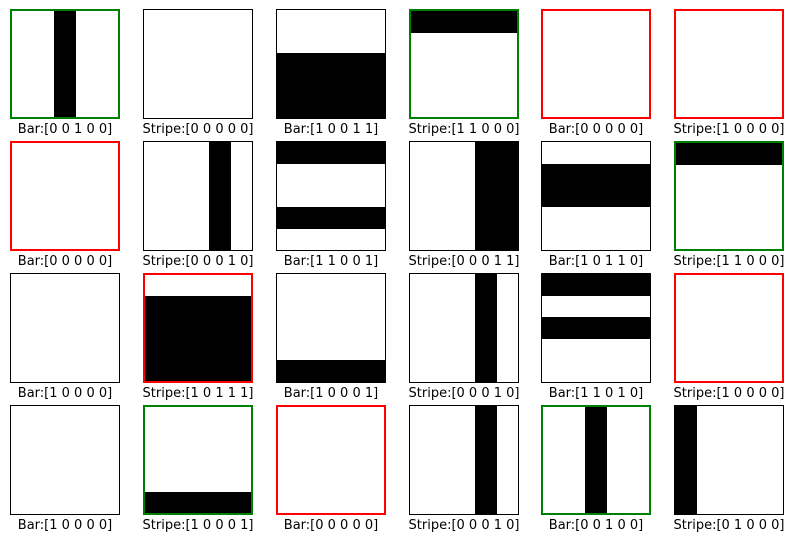  Describe the element at coordinates (596, 393) in the screenshot. I see `panel-label: Bar:[1 1 0 1 0]` at that location.